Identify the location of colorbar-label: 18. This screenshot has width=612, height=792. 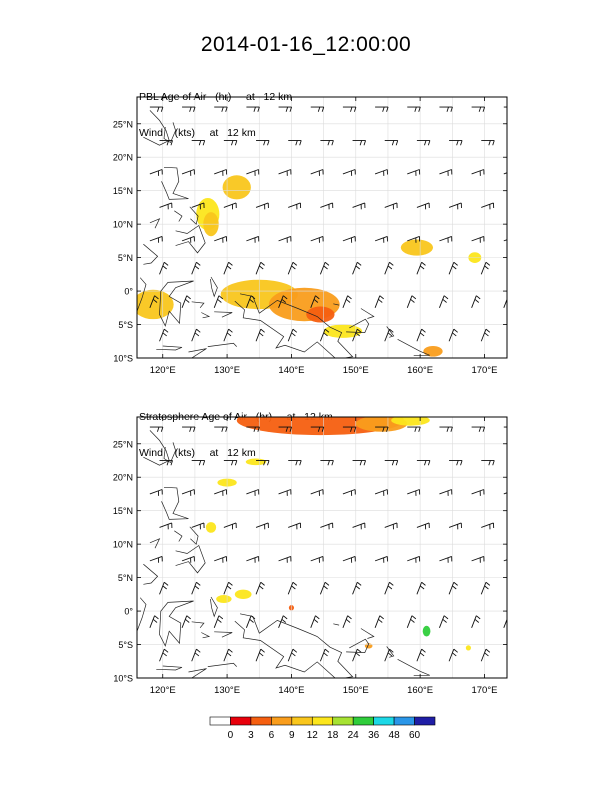
(333, 735).